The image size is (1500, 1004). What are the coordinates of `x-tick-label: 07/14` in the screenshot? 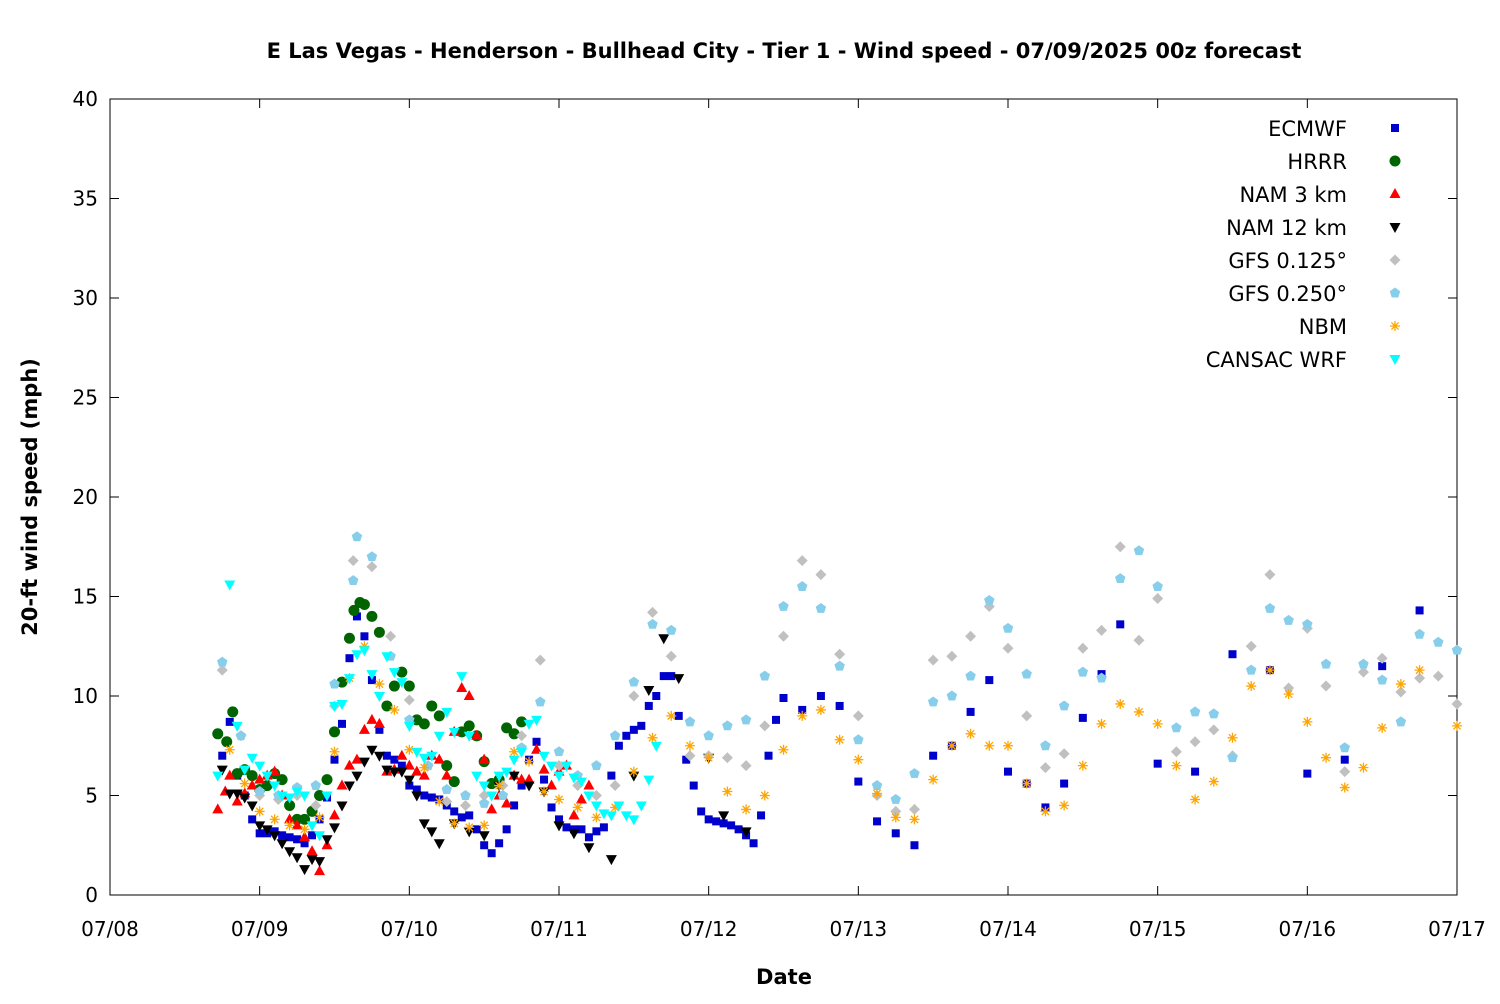 It's located at (1008, 929).